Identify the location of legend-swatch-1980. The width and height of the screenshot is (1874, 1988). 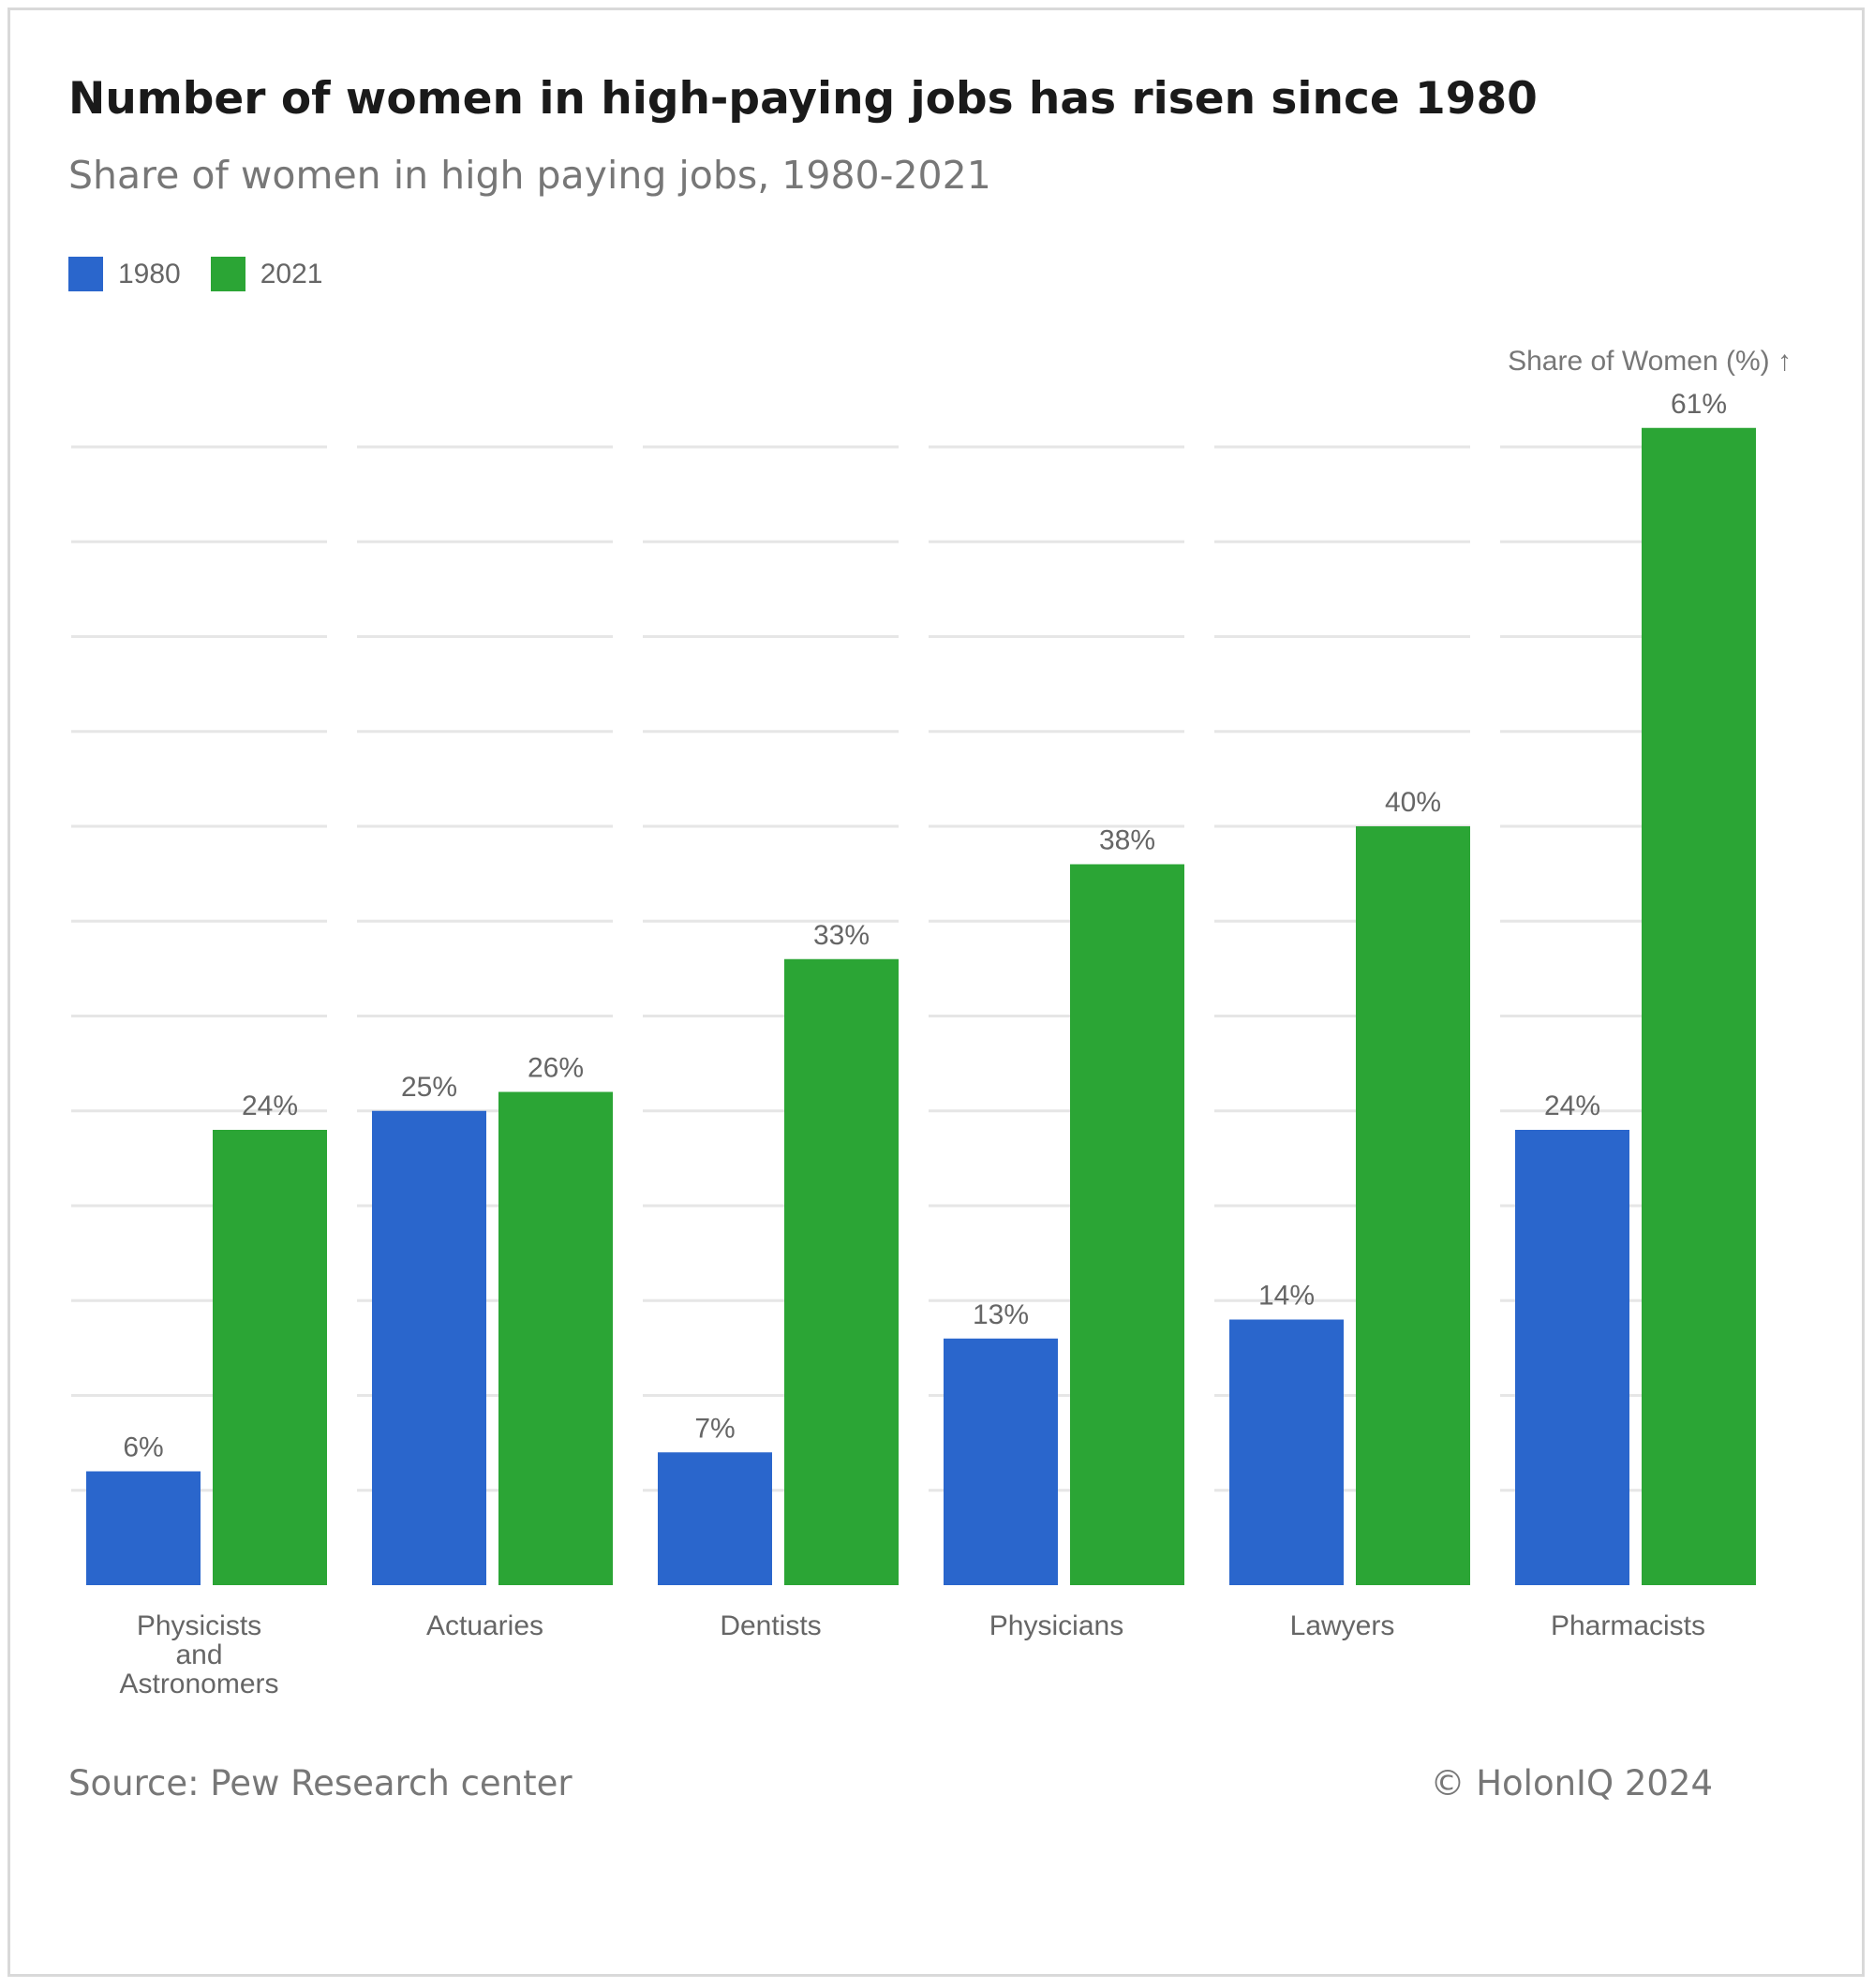
(85, 274).